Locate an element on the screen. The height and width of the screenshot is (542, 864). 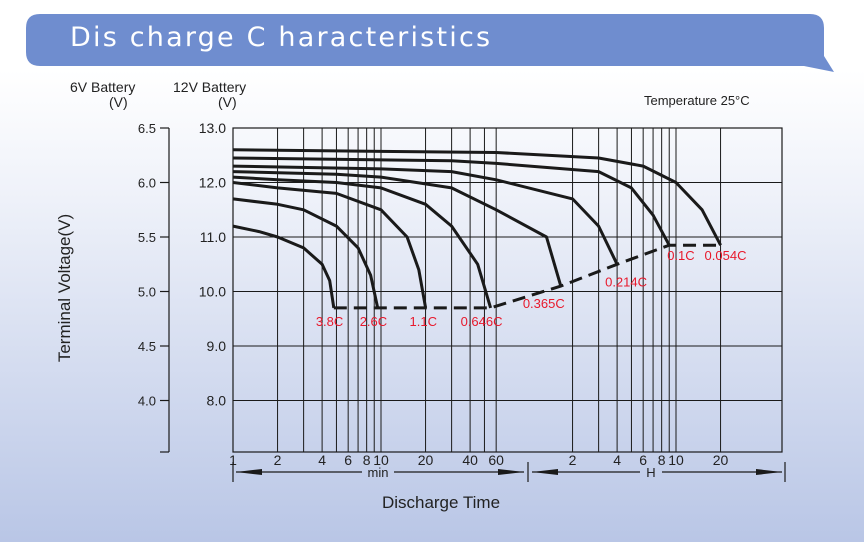
y-tick-label-6v: 6.0 is located at coordinates (147, 183).